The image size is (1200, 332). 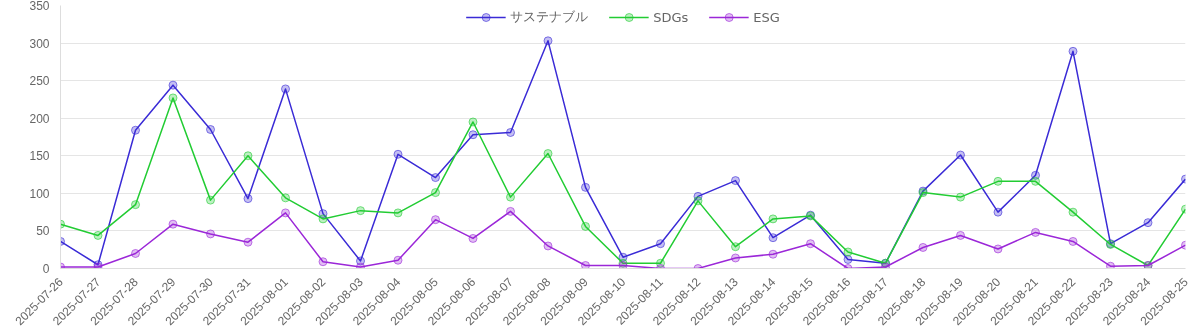 I want to click on y-tick-label: 350, so click(x=39, y=6).